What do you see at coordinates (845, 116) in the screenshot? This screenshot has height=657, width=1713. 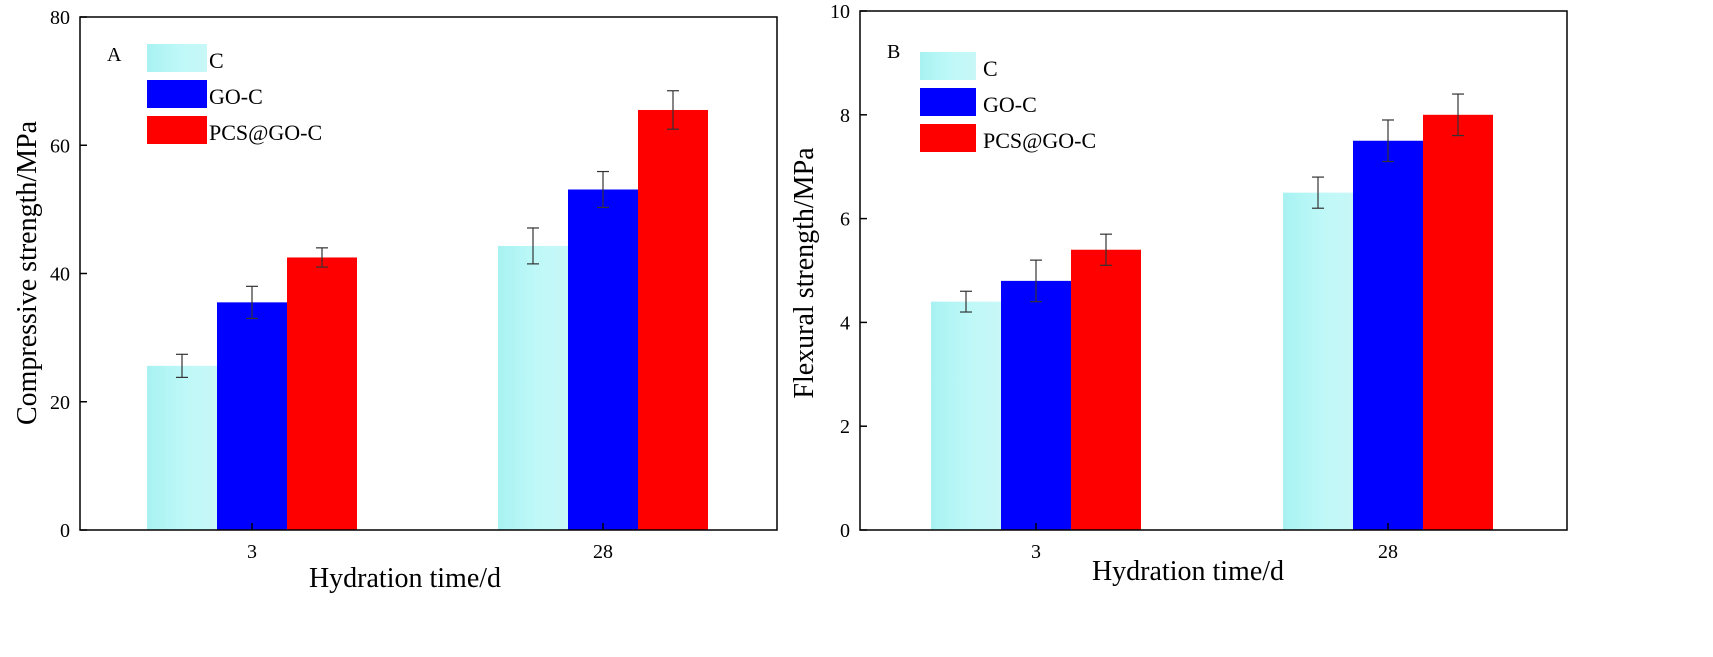 I see `y-tick-label: 8` at bounding box center [845, 116].